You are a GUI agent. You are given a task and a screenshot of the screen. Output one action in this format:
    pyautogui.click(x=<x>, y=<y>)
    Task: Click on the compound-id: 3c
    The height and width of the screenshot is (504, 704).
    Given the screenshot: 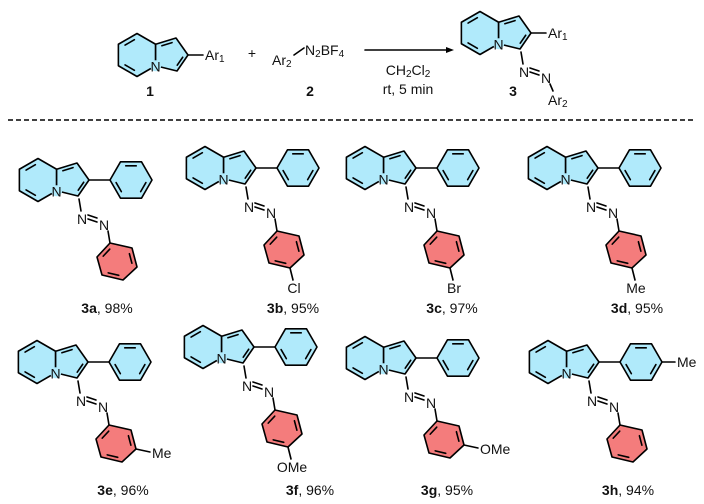 What is the action you would take?
    pyautogui.click(x=434, y=308)
    